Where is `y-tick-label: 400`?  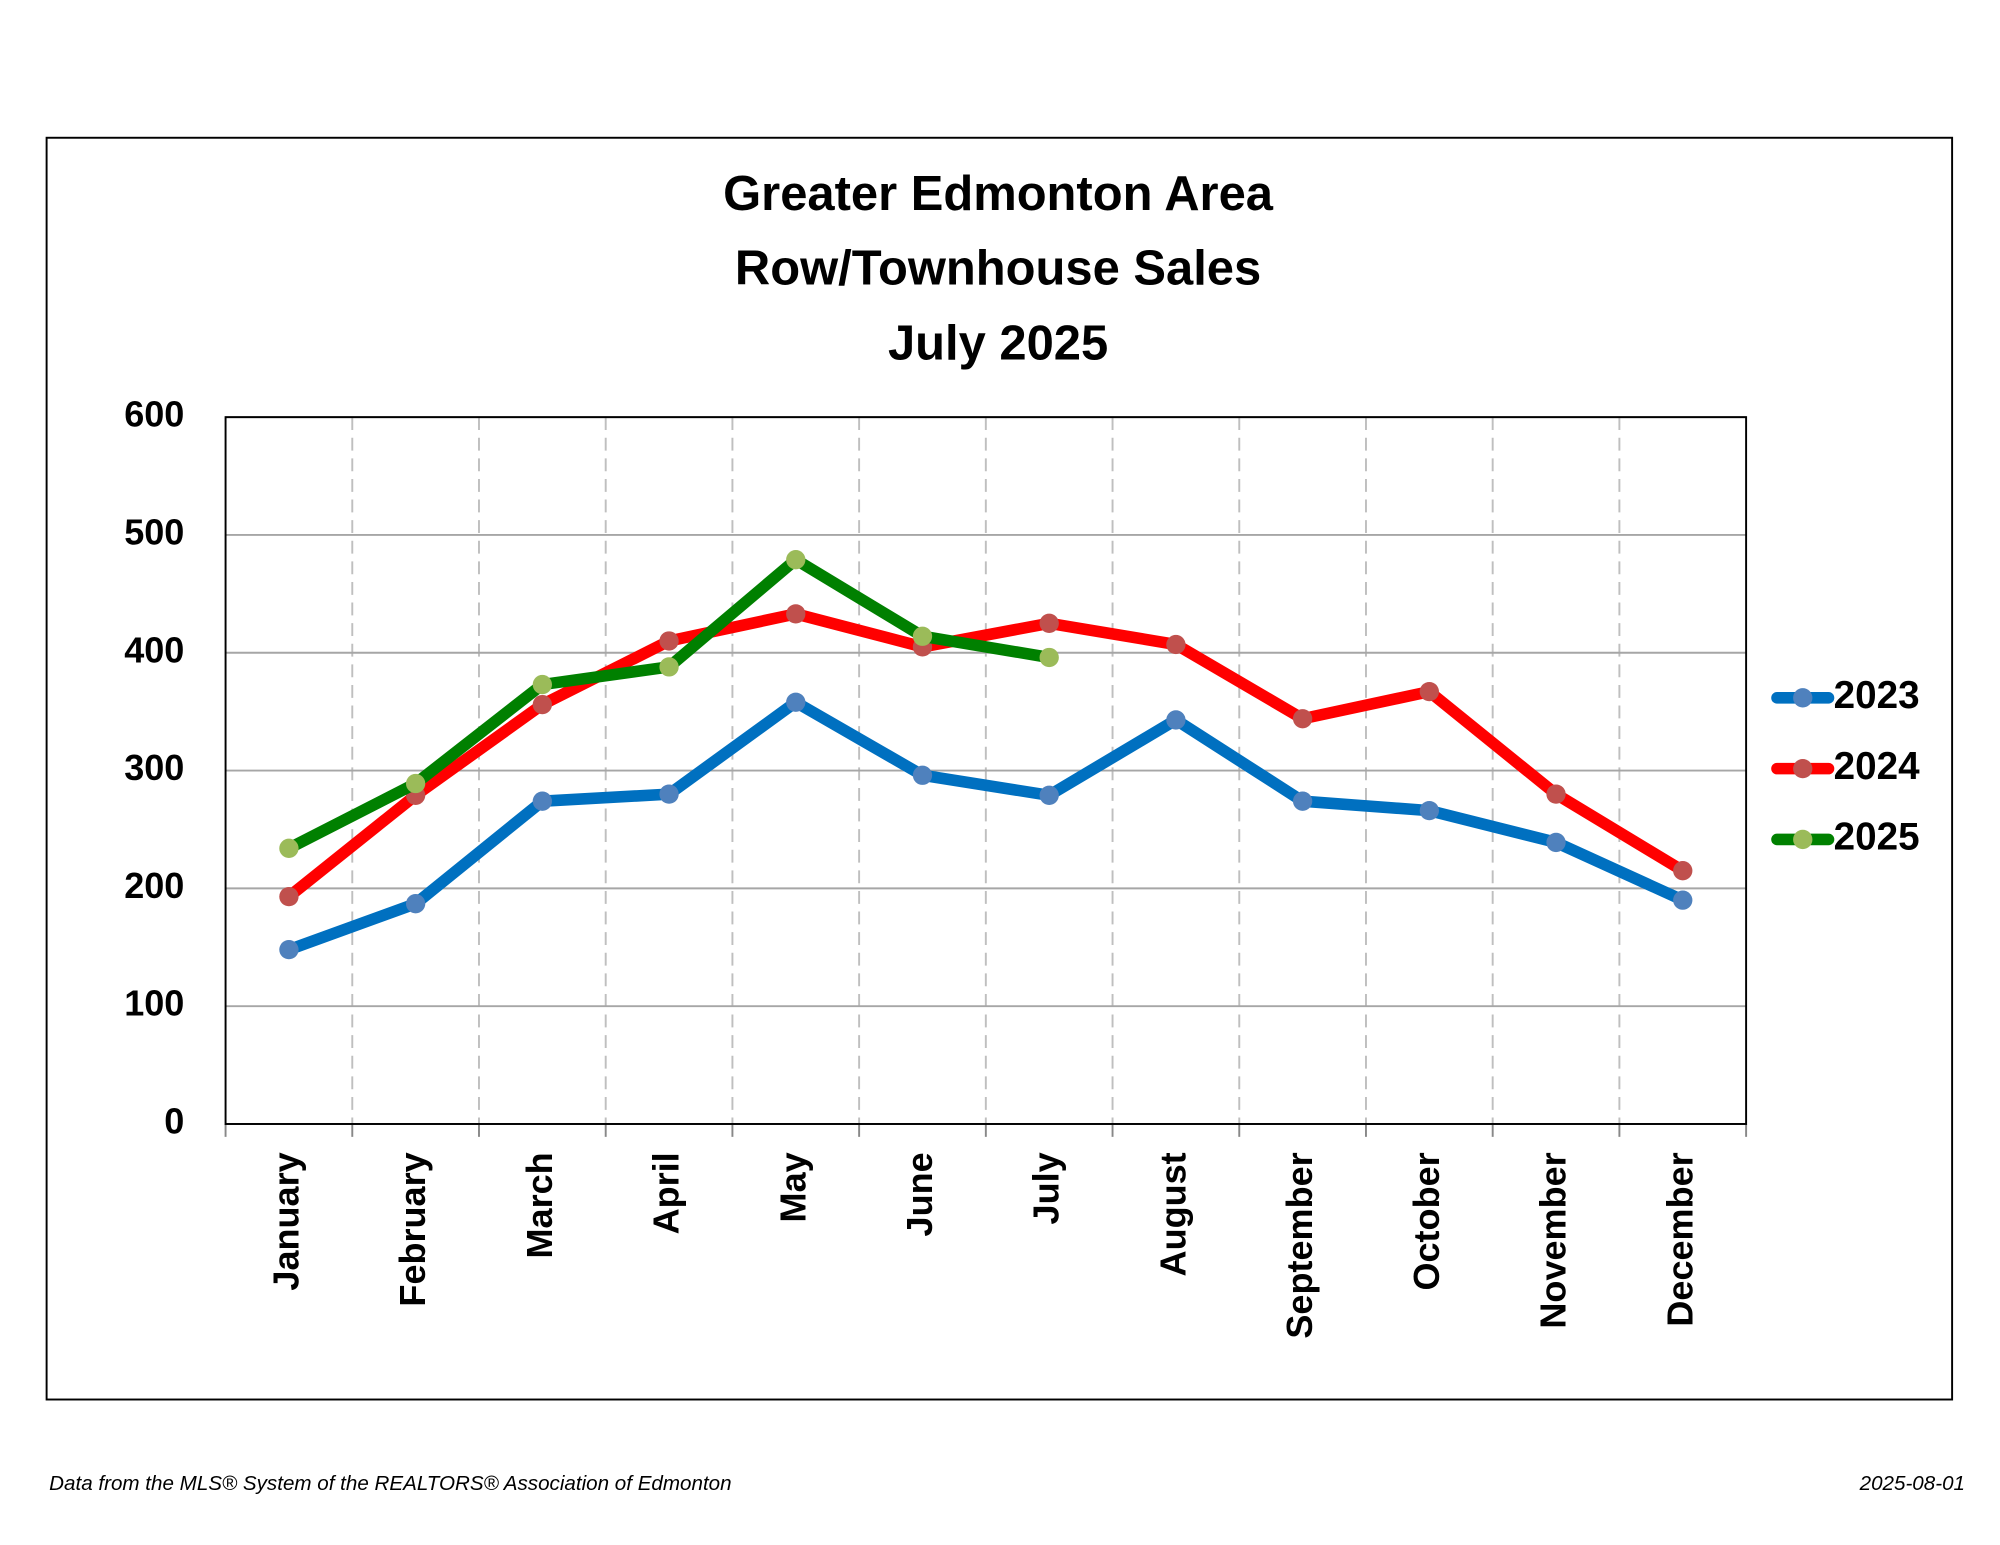 y-tick-label: 400 is located at coordinates (154, 649).